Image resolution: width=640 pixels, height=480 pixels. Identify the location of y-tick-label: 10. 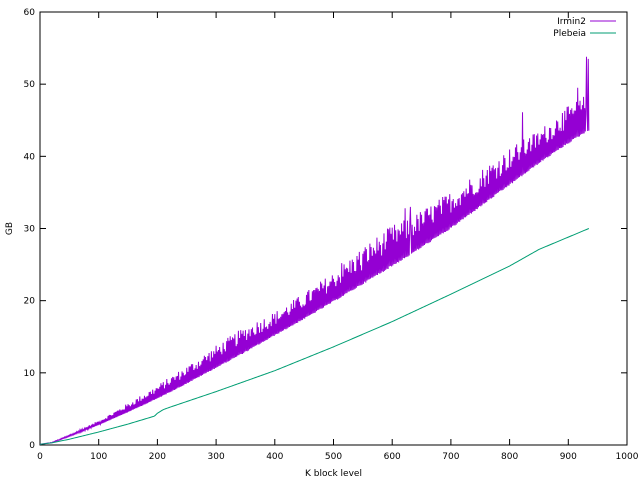
(30, 374).